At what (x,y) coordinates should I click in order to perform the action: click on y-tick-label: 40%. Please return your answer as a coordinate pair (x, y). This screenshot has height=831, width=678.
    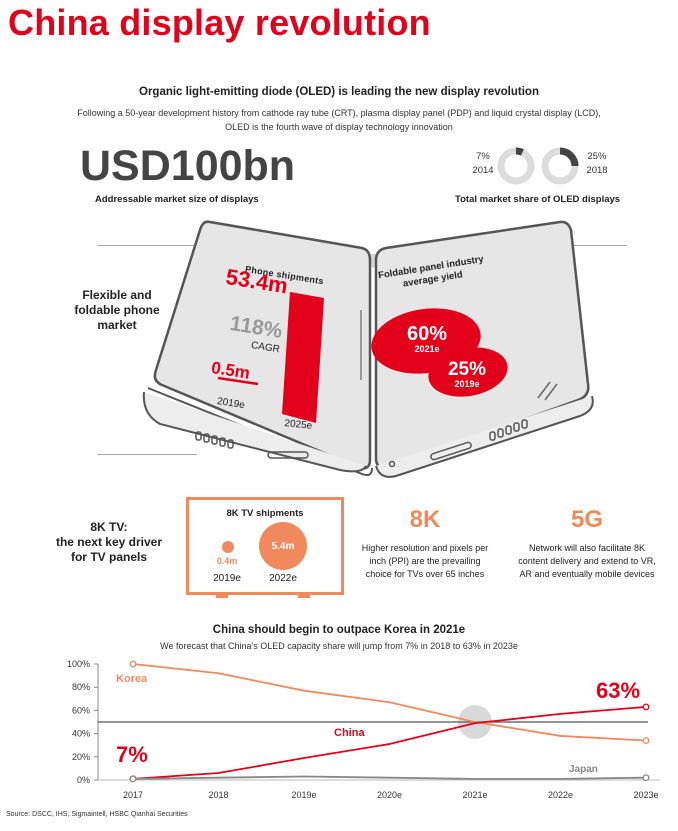
    Looking at the image, I should click on (81, 734).